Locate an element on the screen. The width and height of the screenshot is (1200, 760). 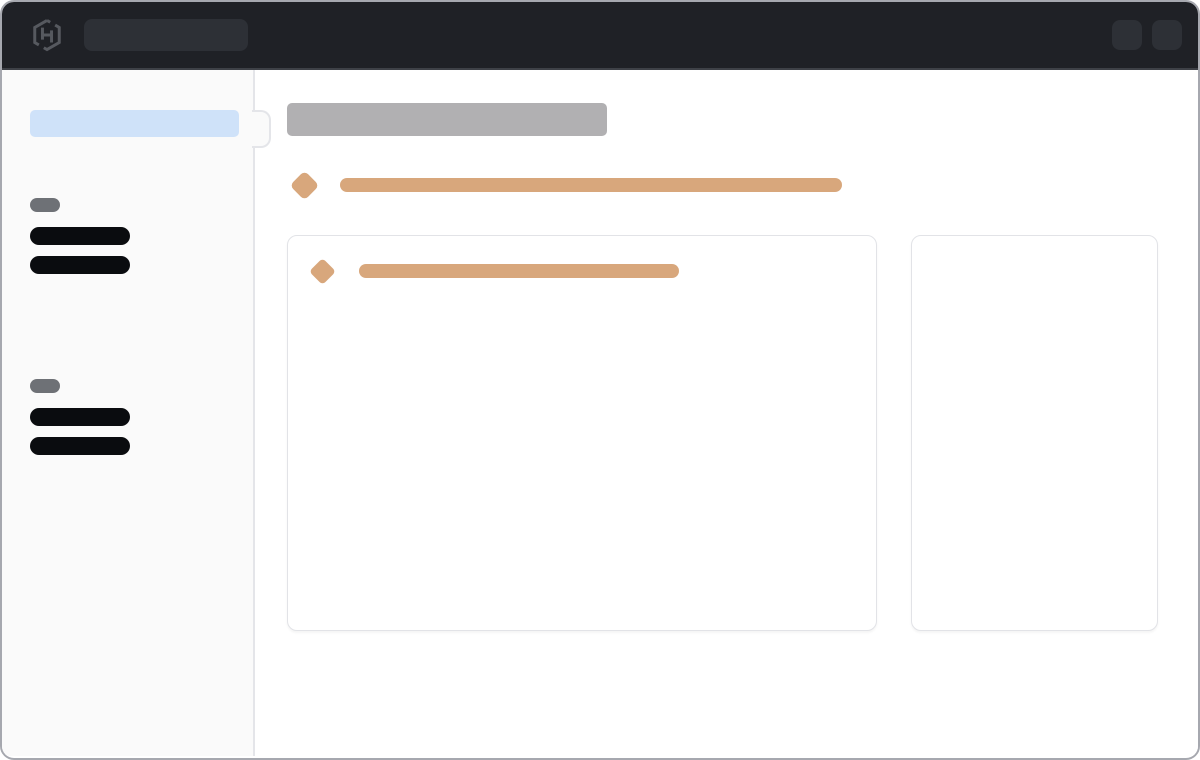
top-navbar is located at coordinates (600, 36).